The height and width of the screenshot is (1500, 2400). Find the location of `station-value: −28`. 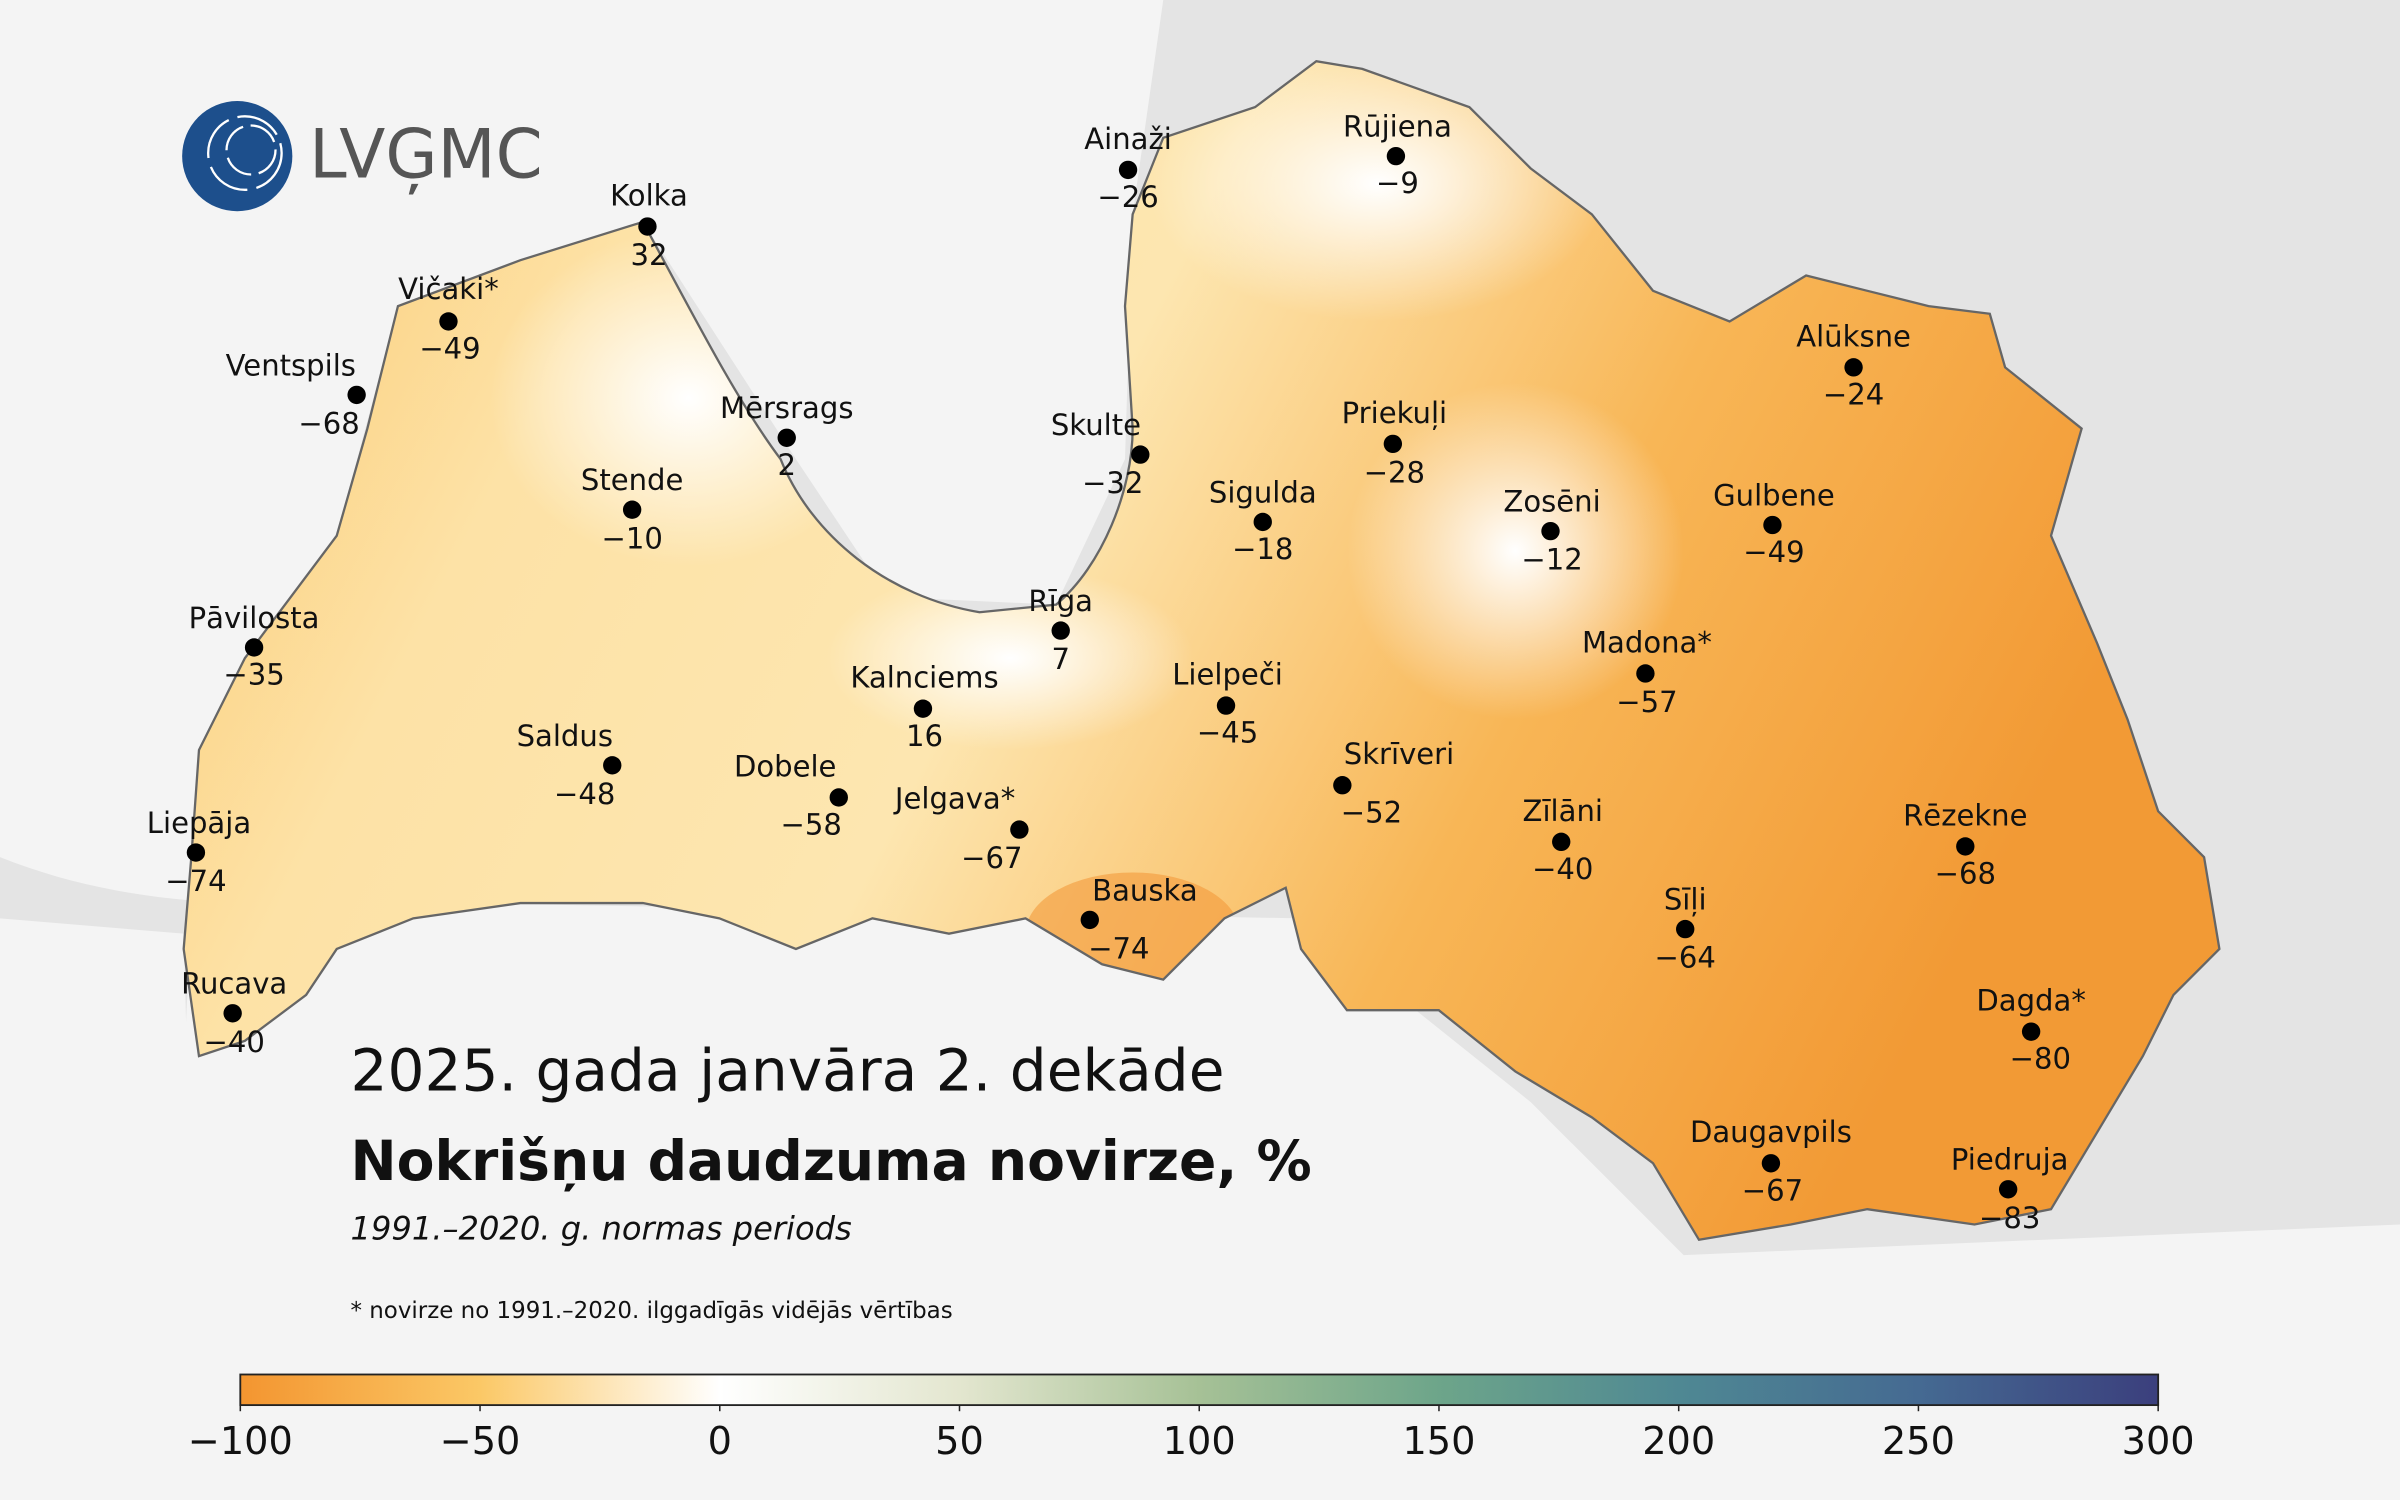

station-value: −28 is located at coordinates (1394, 472).